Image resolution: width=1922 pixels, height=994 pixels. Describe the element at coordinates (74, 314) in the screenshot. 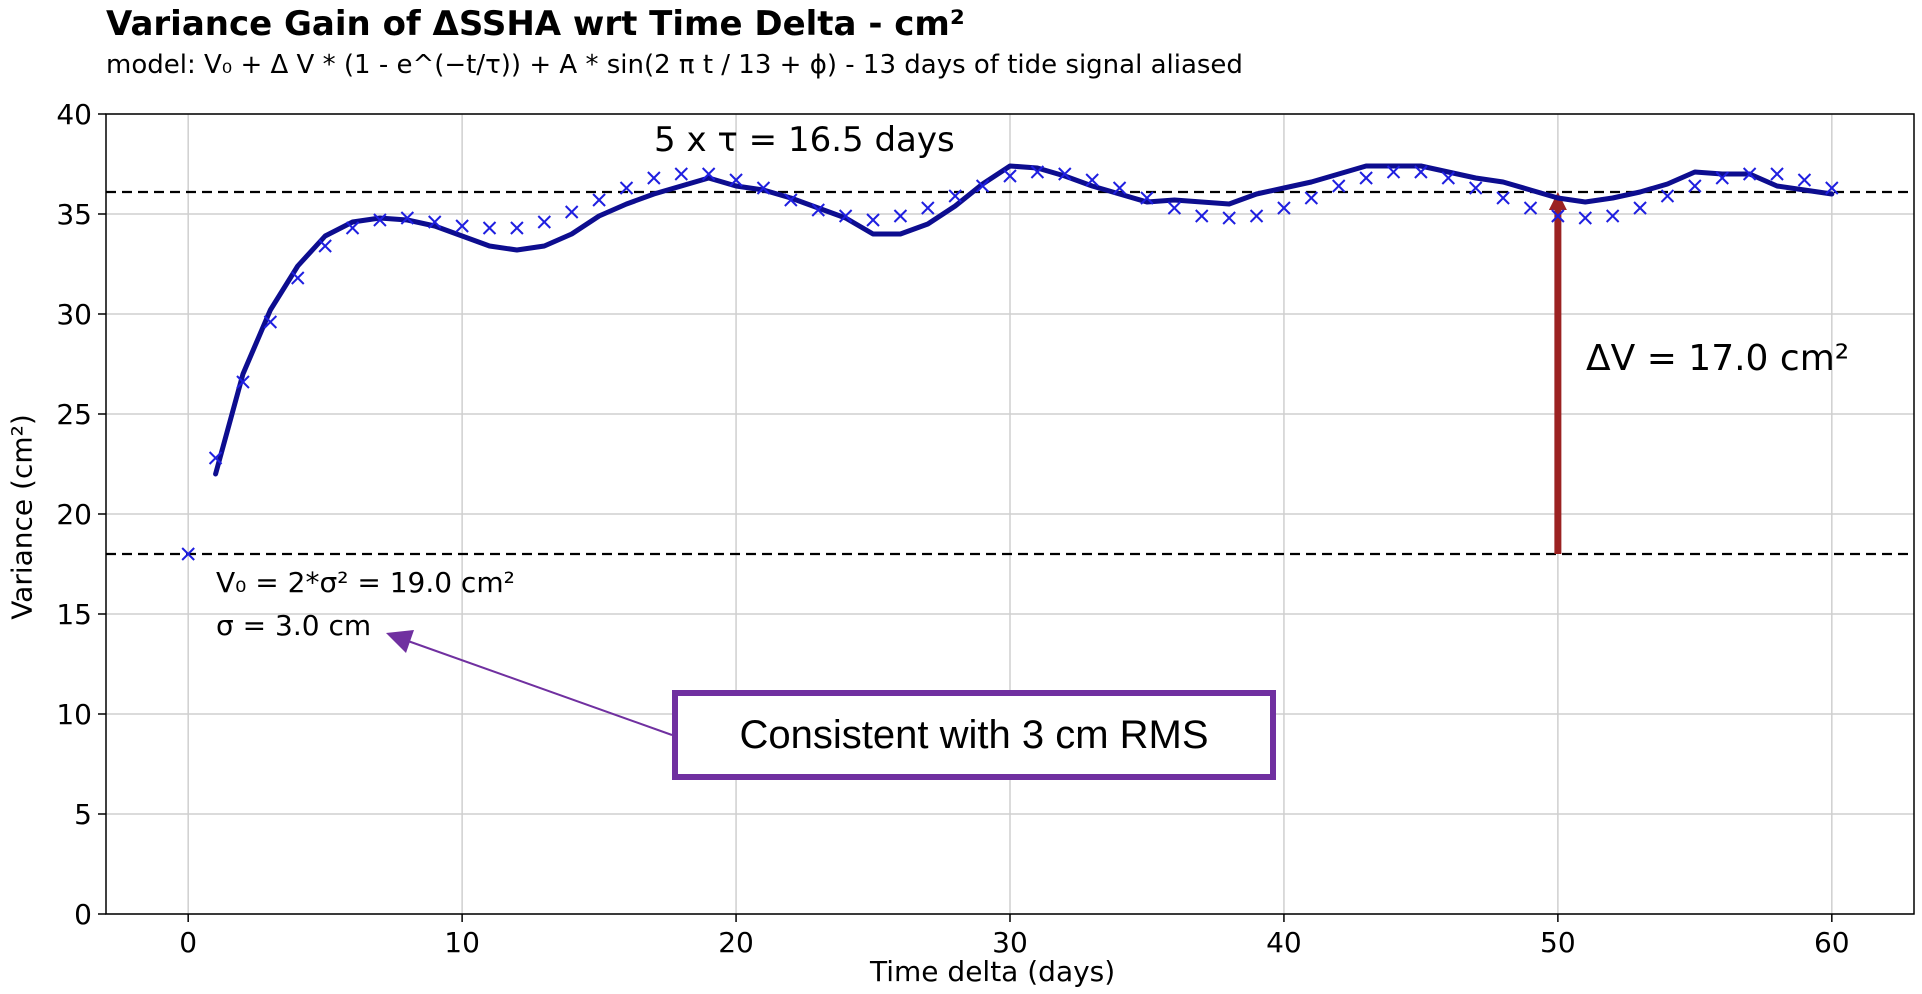

I see `y-tick-label: 30` at that location.